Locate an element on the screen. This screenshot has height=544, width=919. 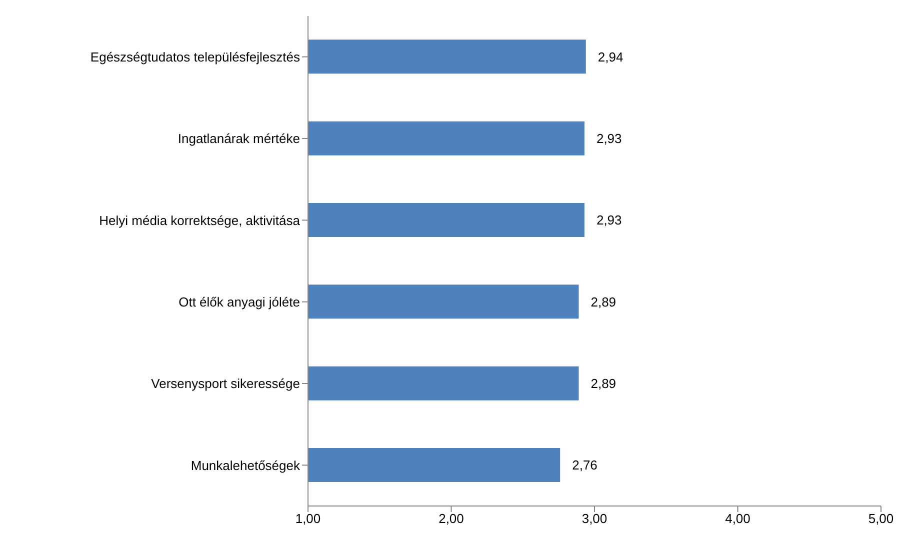
y-tick-label: Helyi média korrektsége, aktivitása is located at coordinates (200, 220).